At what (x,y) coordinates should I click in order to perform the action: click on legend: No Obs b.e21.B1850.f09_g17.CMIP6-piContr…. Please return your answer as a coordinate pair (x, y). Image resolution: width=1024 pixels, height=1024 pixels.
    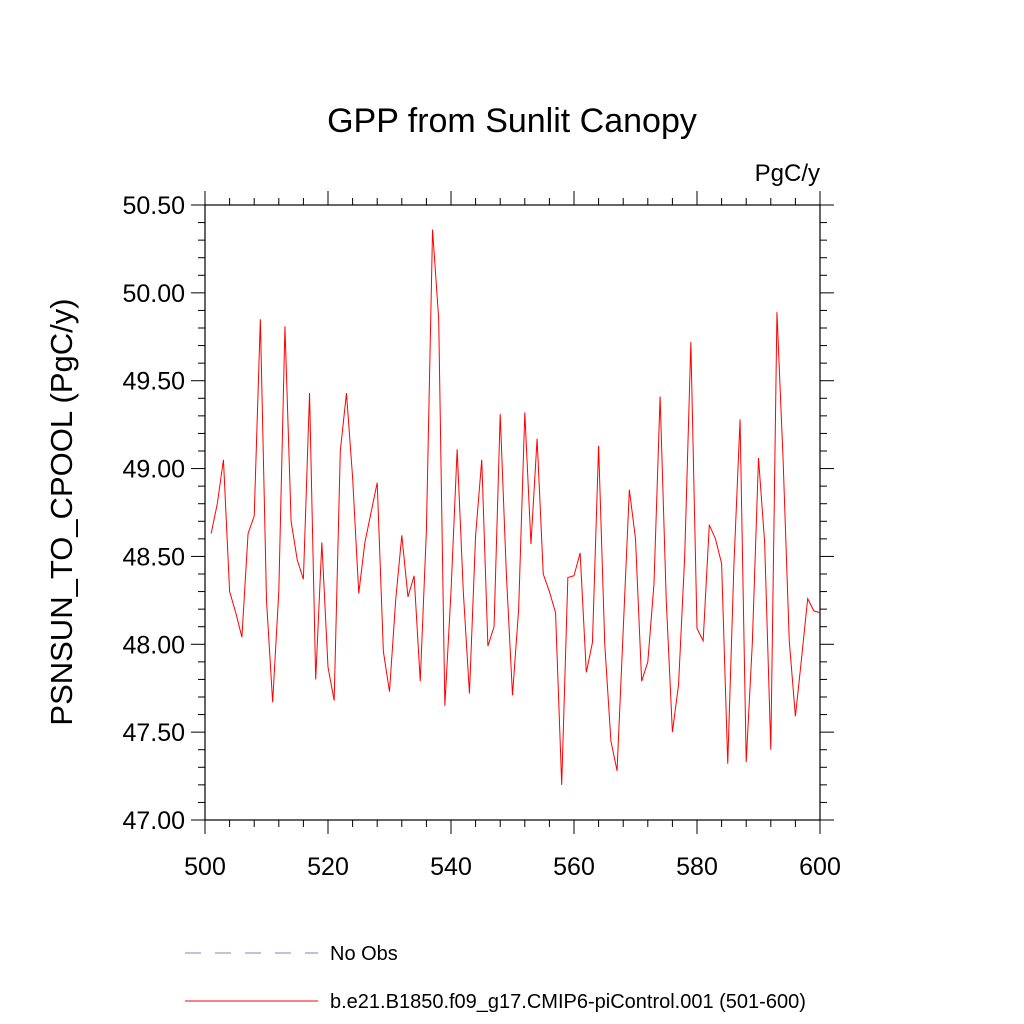
    Looking at the image, I should click on (495, 978).